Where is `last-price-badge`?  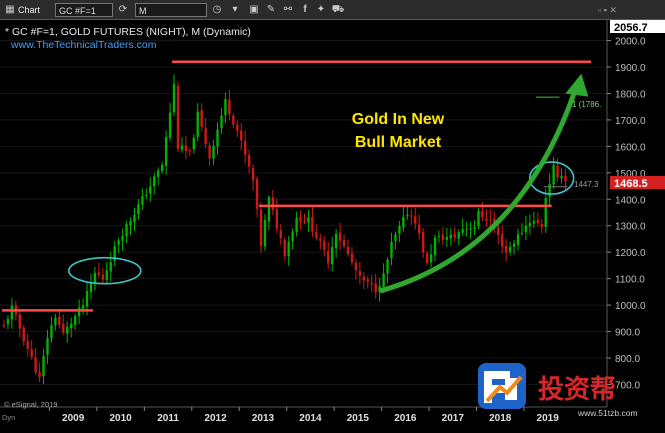 last-price-badge is located at coordinates (637, 182).